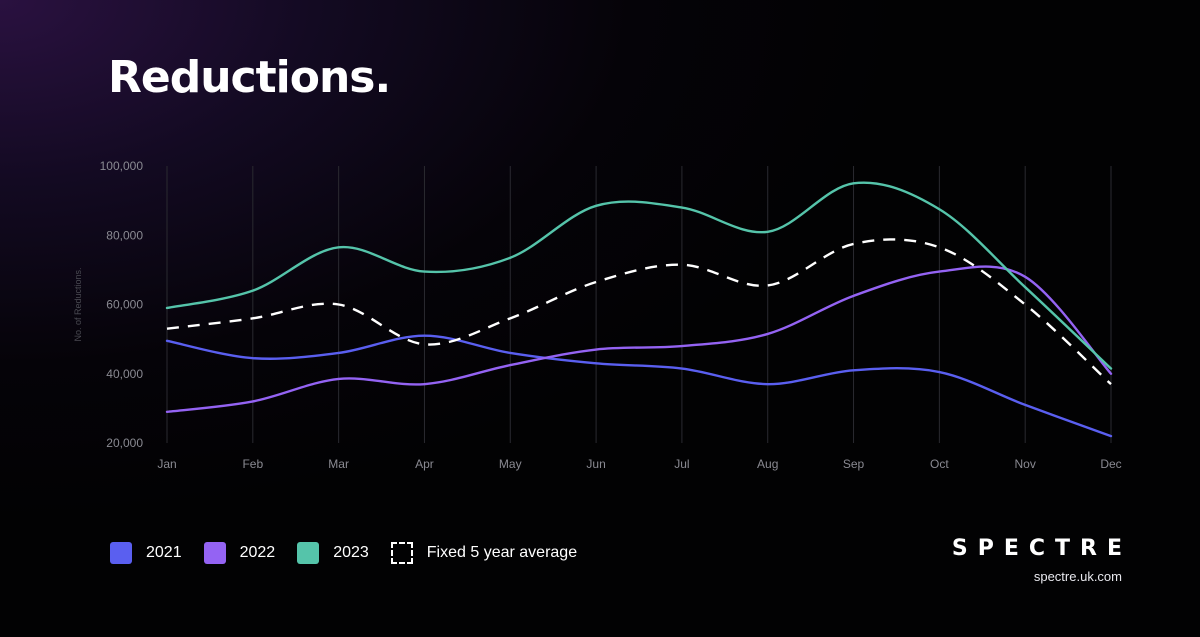 The width and height of the screenshot is (1200, 637). Describe the element at coordinates (124, 305) in the screenshot. I see `y-tick-label: 60,000` at that location.